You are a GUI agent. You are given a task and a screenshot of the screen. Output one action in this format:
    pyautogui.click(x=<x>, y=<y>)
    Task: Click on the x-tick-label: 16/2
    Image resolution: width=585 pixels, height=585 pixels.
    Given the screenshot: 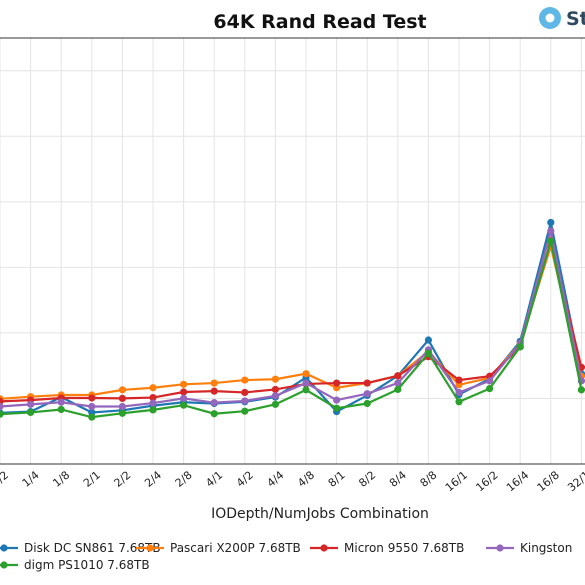 What is the action you would take?
    pyautogui.click(x=486, y=481)
    